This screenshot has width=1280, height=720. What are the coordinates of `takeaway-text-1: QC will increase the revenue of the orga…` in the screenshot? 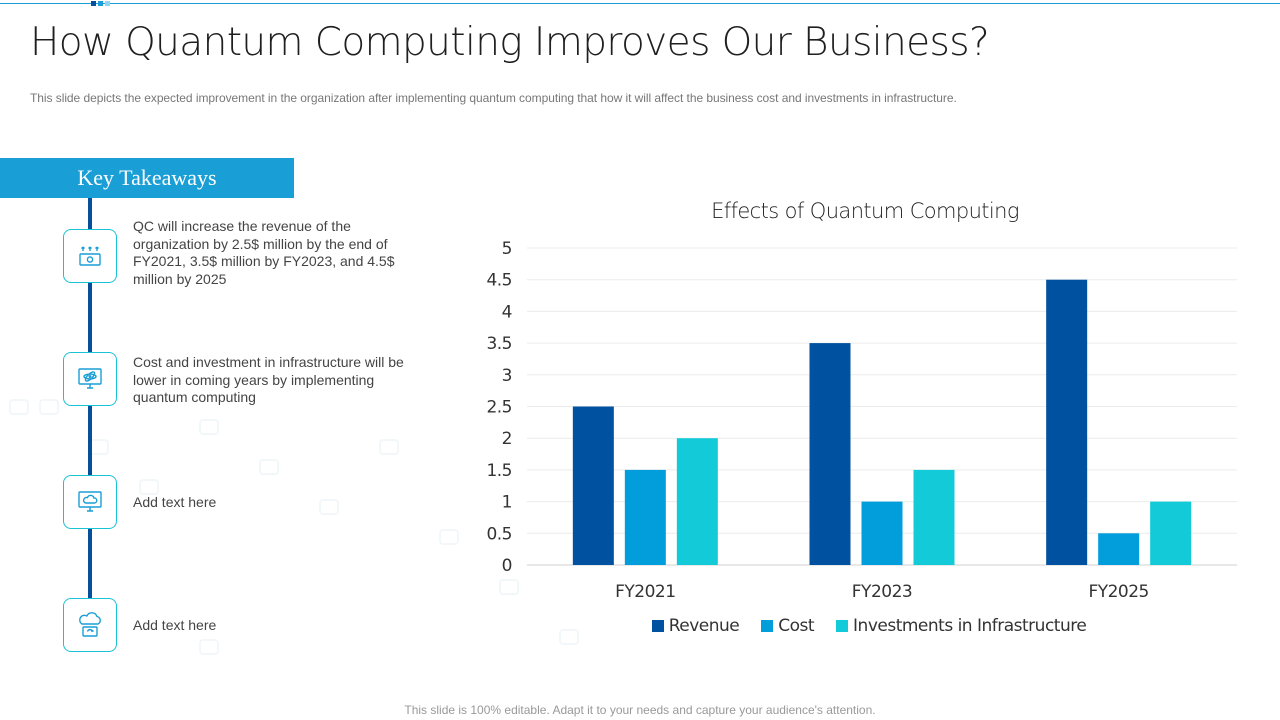 It's located at (264, 252).